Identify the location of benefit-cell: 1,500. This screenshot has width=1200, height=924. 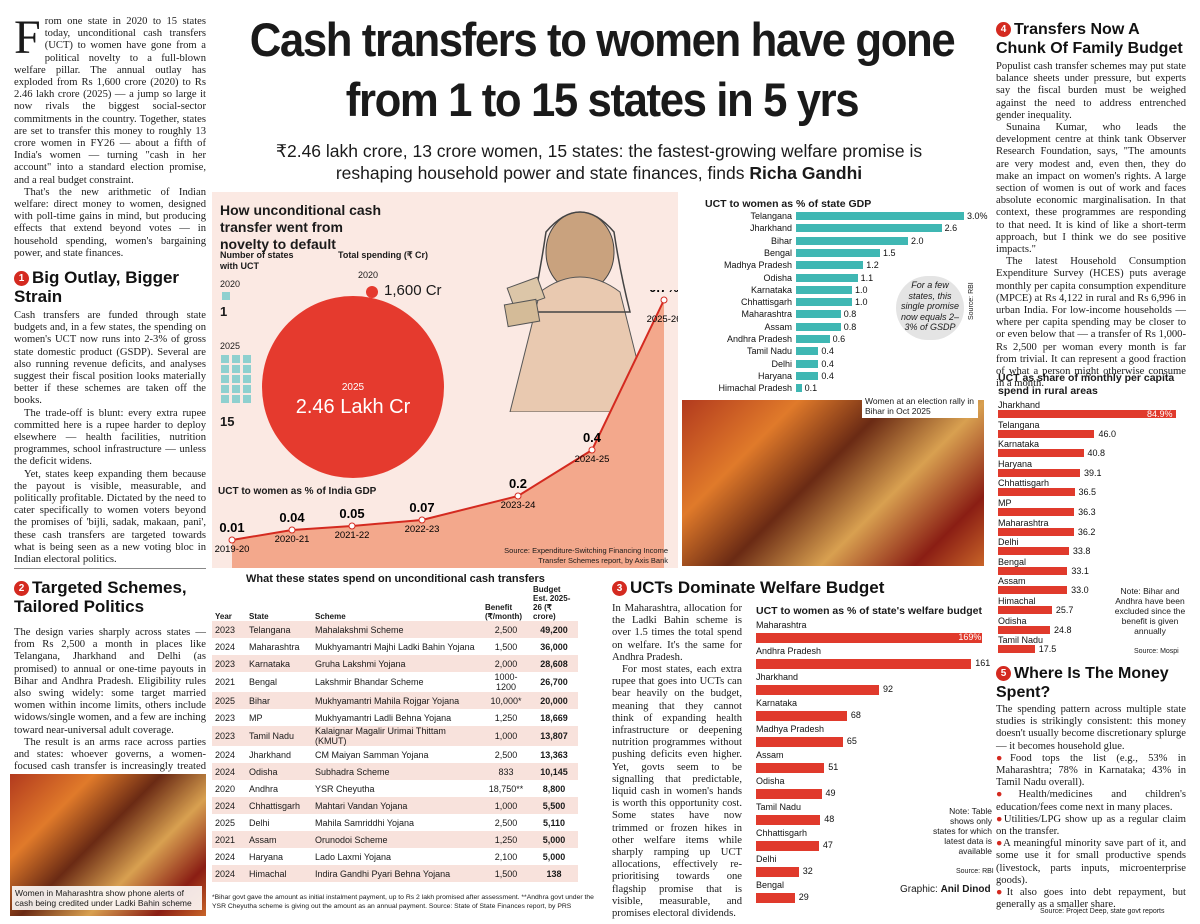
(506, 646).